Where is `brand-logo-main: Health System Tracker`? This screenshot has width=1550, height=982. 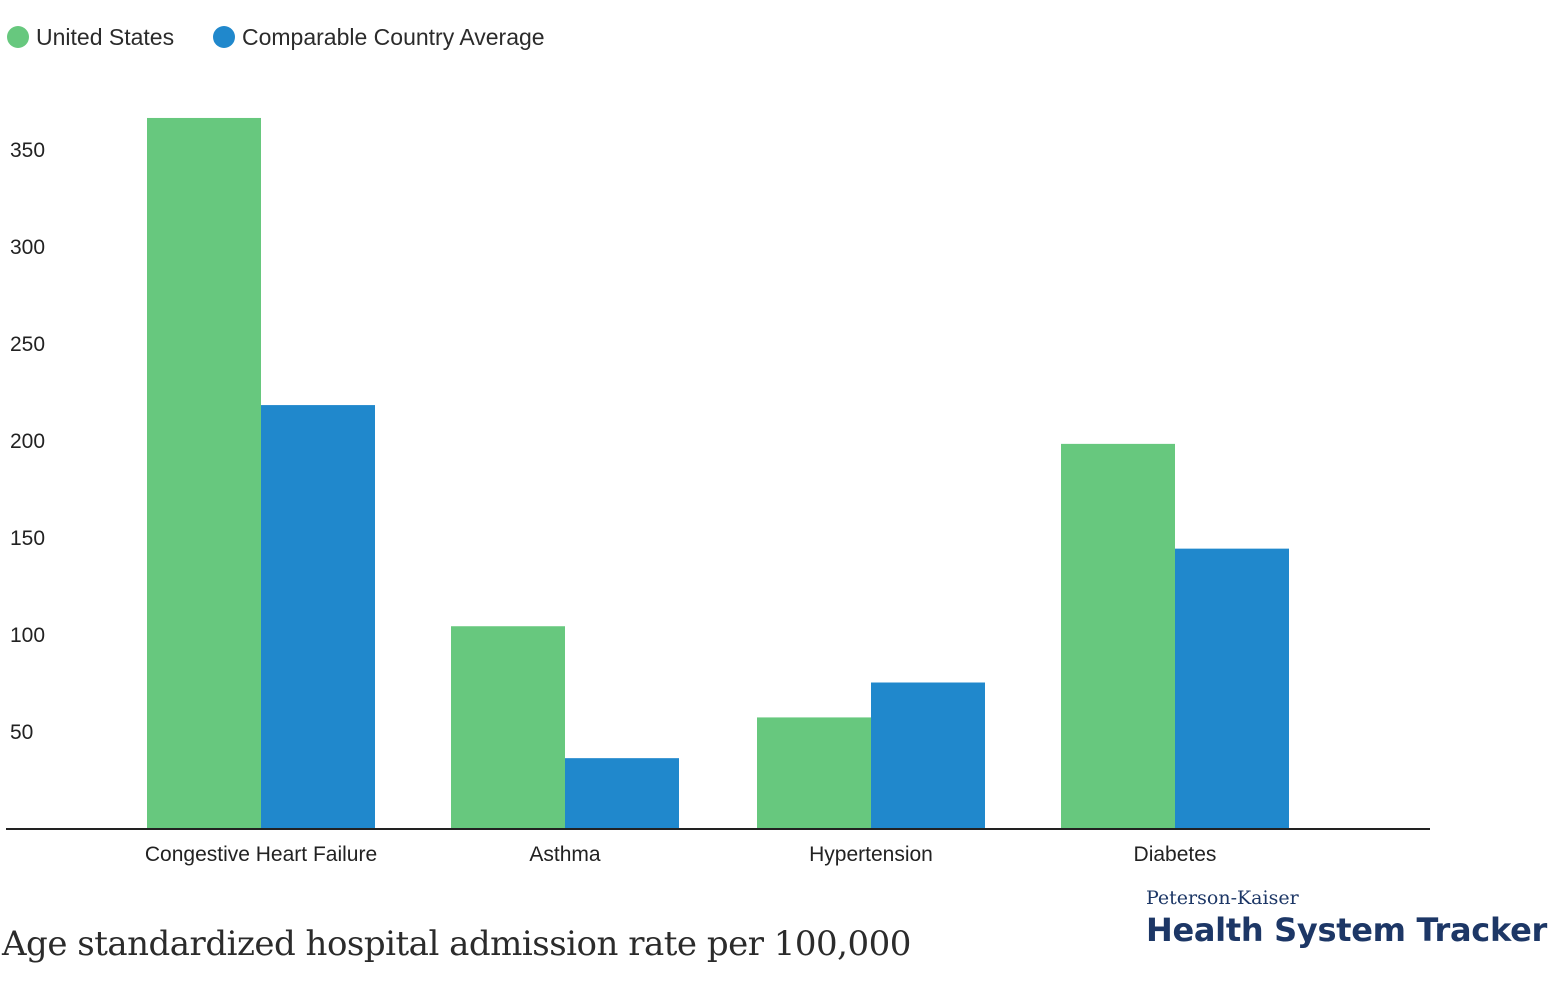 brand-logo-main: Health System Tracker is located at coordinates (1346, 930).